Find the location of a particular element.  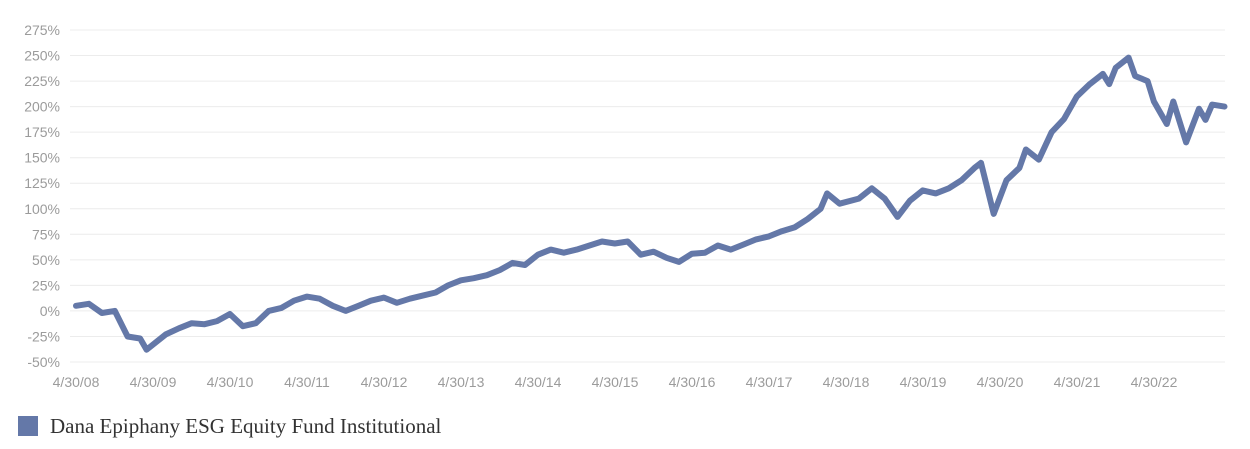

x-tick-label: 4/30/10 is located at coordinates (230, 382).